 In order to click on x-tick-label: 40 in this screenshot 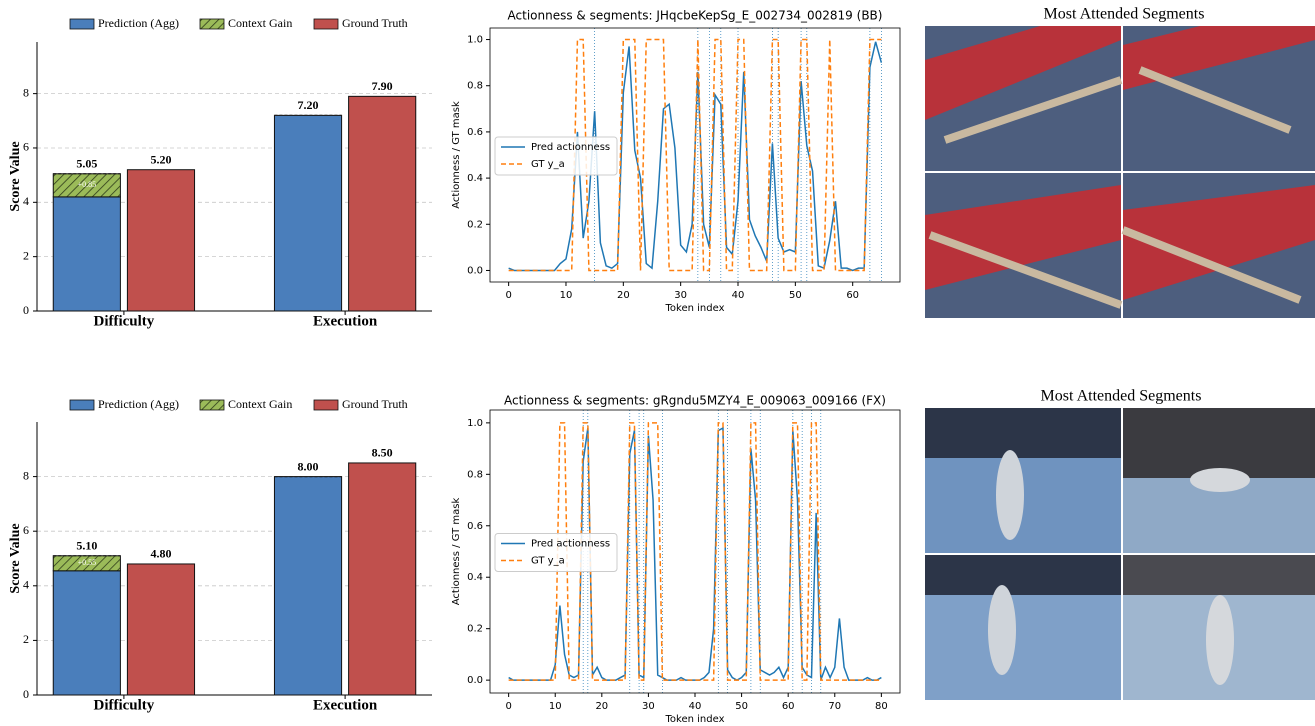, I will do `click(738, 295)`.